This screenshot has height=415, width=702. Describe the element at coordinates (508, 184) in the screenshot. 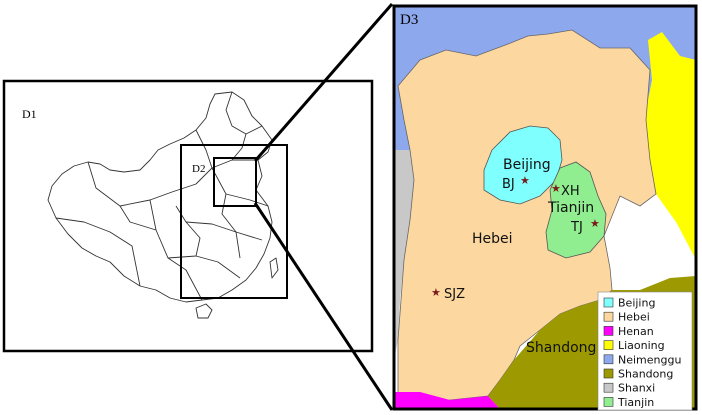

I see `label-bj: BJ` at that location.